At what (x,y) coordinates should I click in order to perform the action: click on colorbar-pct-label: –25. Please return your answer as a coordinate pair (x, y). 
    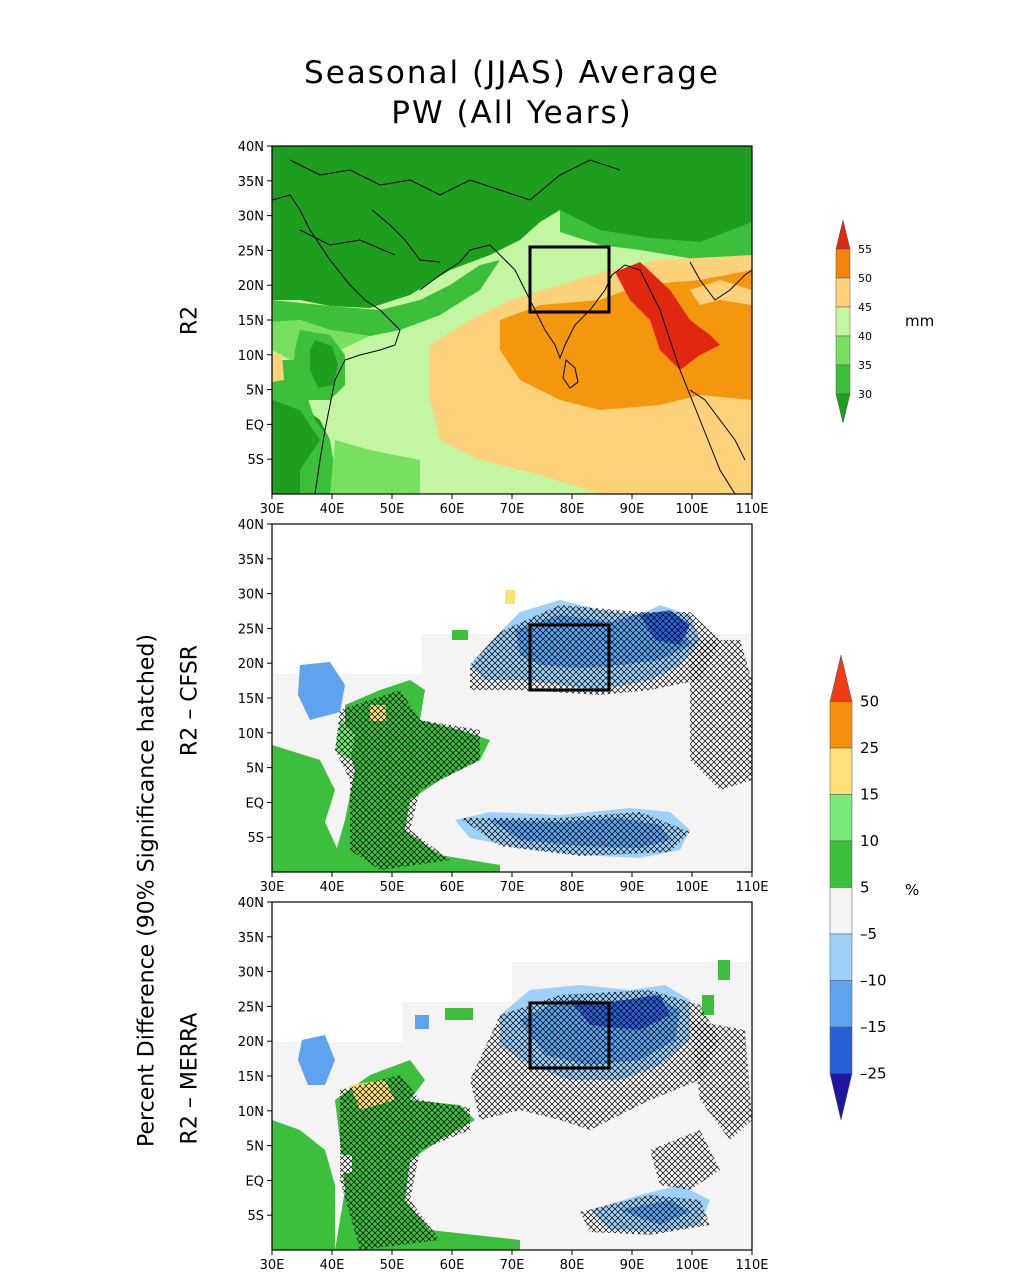
    Looking at the image, I should click on (873, 1074).